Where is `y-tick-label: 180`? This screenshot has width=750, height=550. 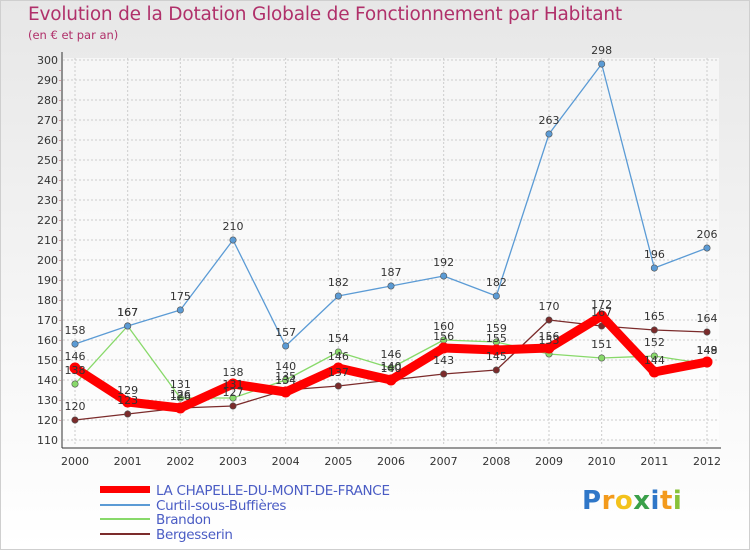 y-tick-label: 180 is located at coordinates (47, 300).